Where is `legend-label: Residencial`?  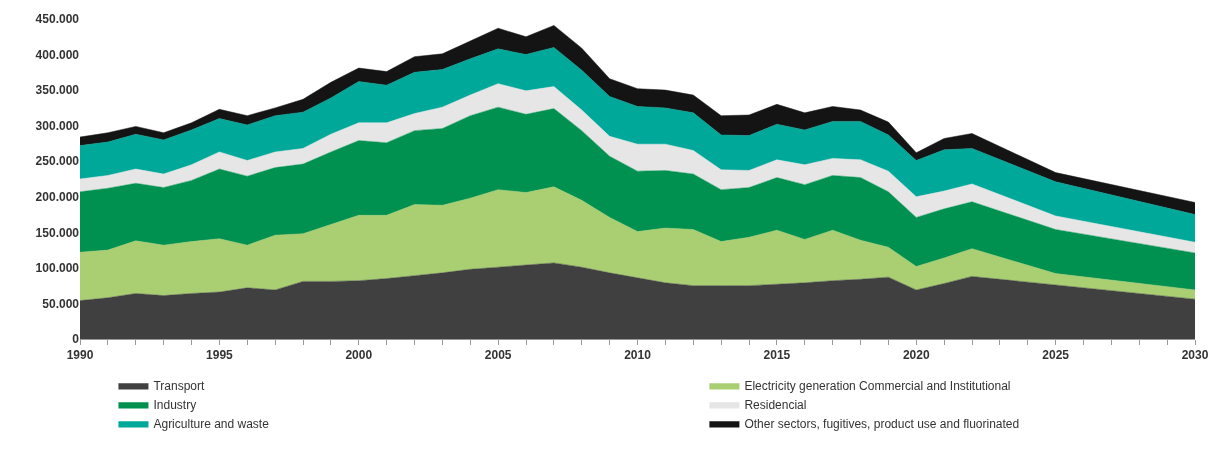 legend-label: Residencial is located at coordinates (775, 405).